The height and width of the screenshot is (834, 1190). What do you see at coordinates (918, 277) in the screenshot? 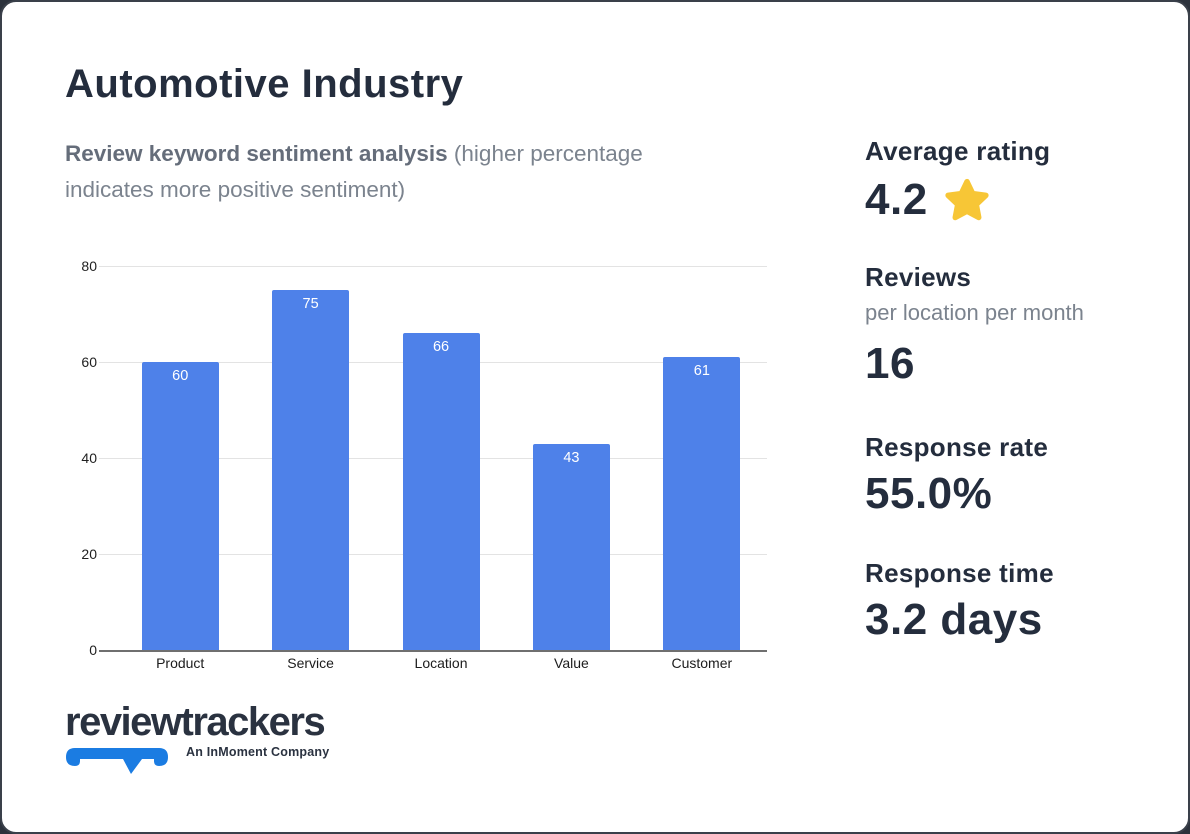
I see `stat-label: Reviews` at bounding box center [918, 277].